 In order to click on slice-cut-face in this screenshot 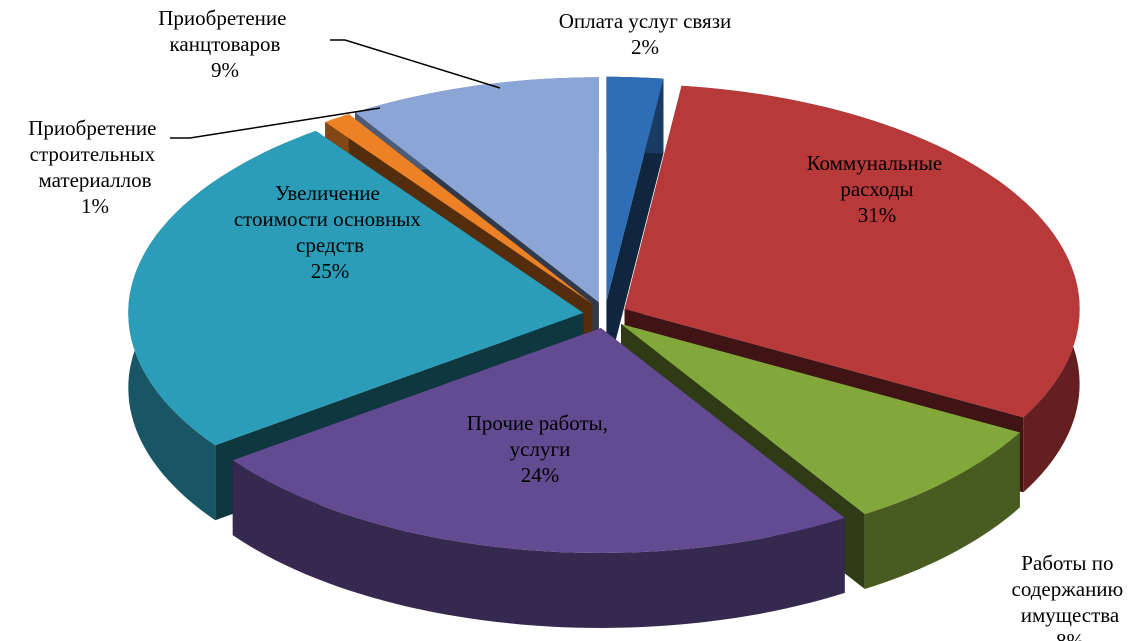, I will do `click(635, 227)`.